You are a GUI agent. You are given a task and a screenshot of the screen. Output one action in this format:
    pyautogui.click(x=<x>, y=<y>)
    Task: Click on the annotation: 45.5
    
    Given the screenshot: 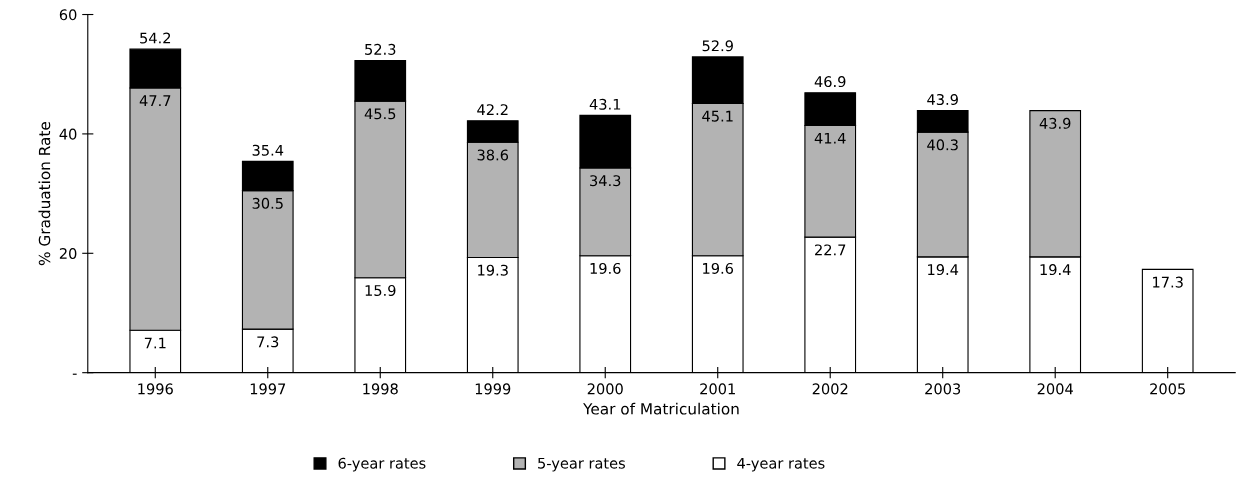 What is the action you would take?
    pyautogui.click(x=380, y=114)
    